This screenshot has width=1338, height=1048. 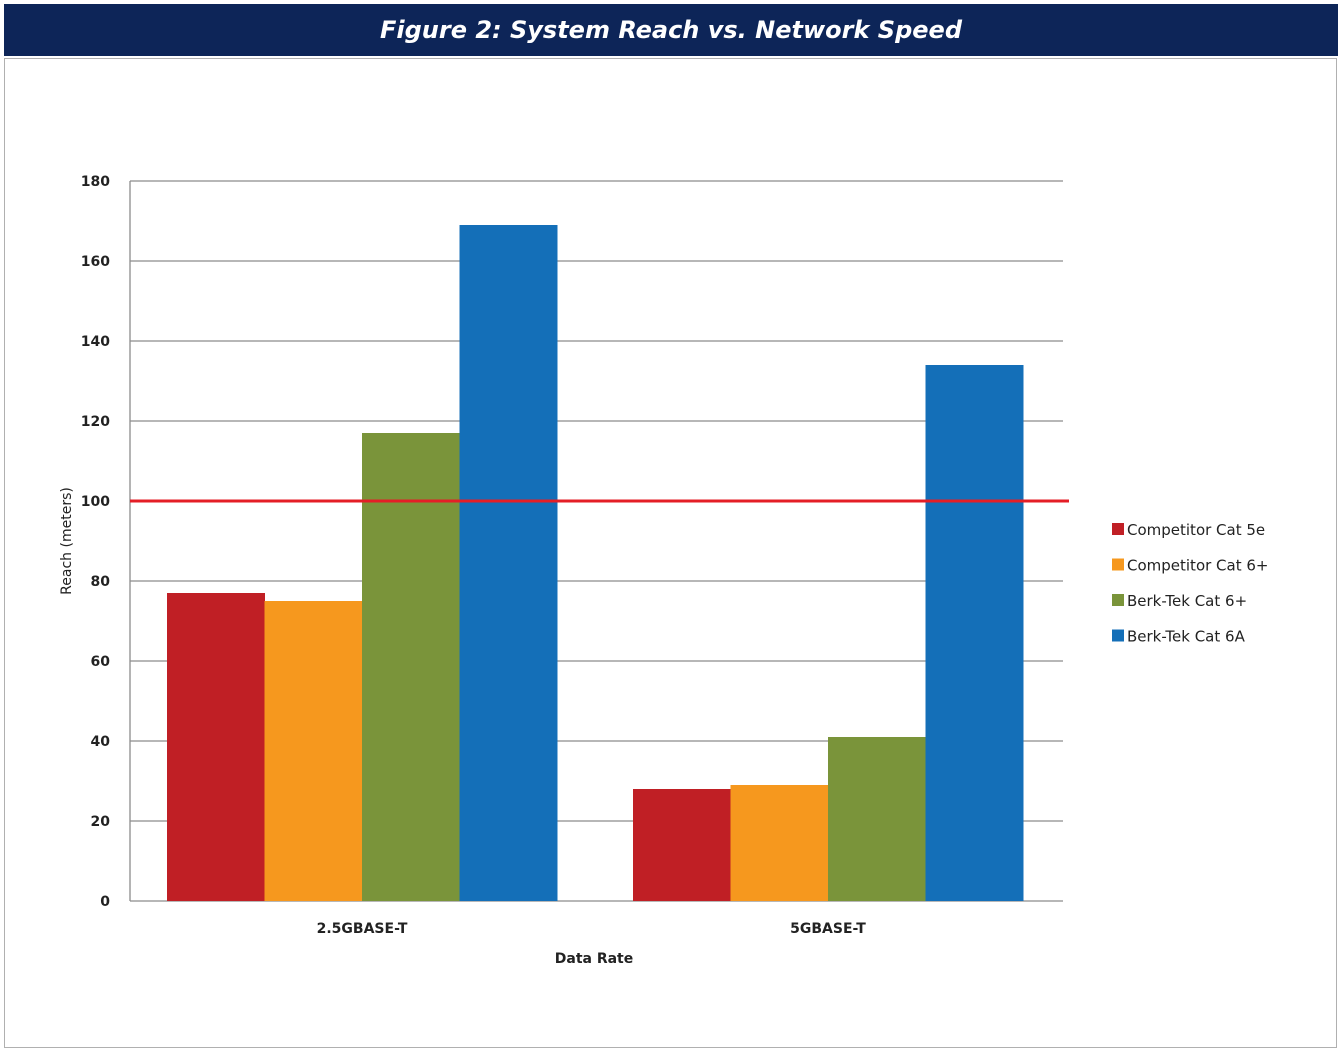 I want to click on x-tick-label: 2.5GBASE-T, so click(x=362, y=929).